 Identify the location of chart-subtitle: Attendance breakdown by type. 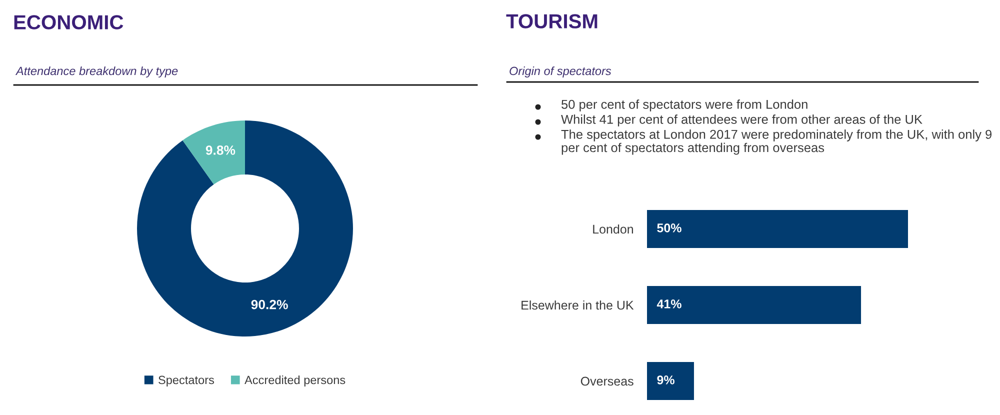
(96, 72).